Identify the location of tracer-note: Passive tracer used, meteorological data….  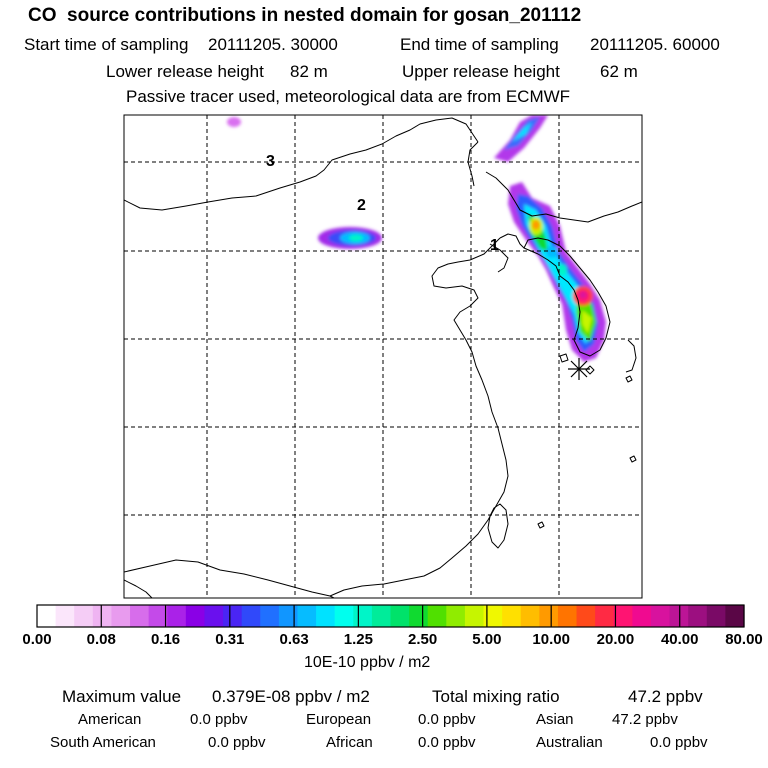
(348, 96).